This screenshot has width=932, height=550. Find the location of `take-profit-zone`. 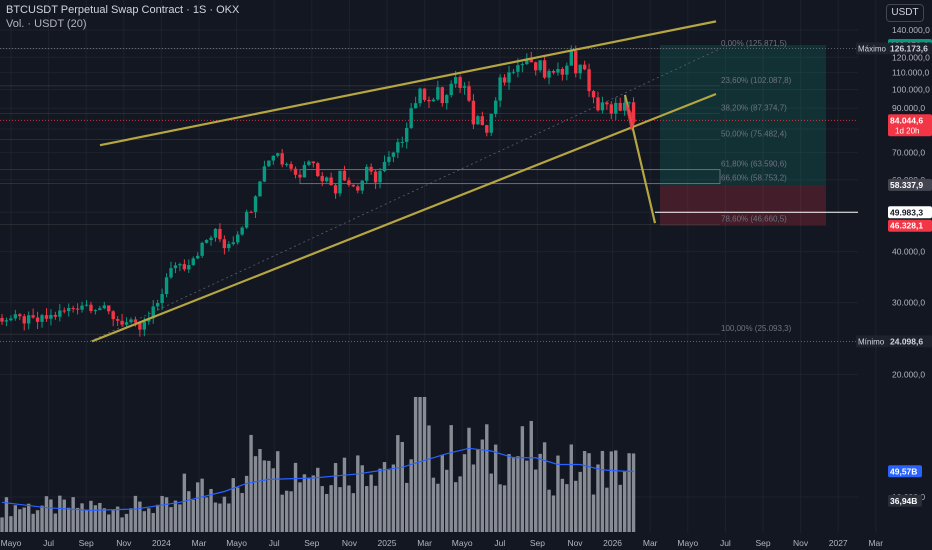

take-profit-zone is located at coordinates (743, 114).